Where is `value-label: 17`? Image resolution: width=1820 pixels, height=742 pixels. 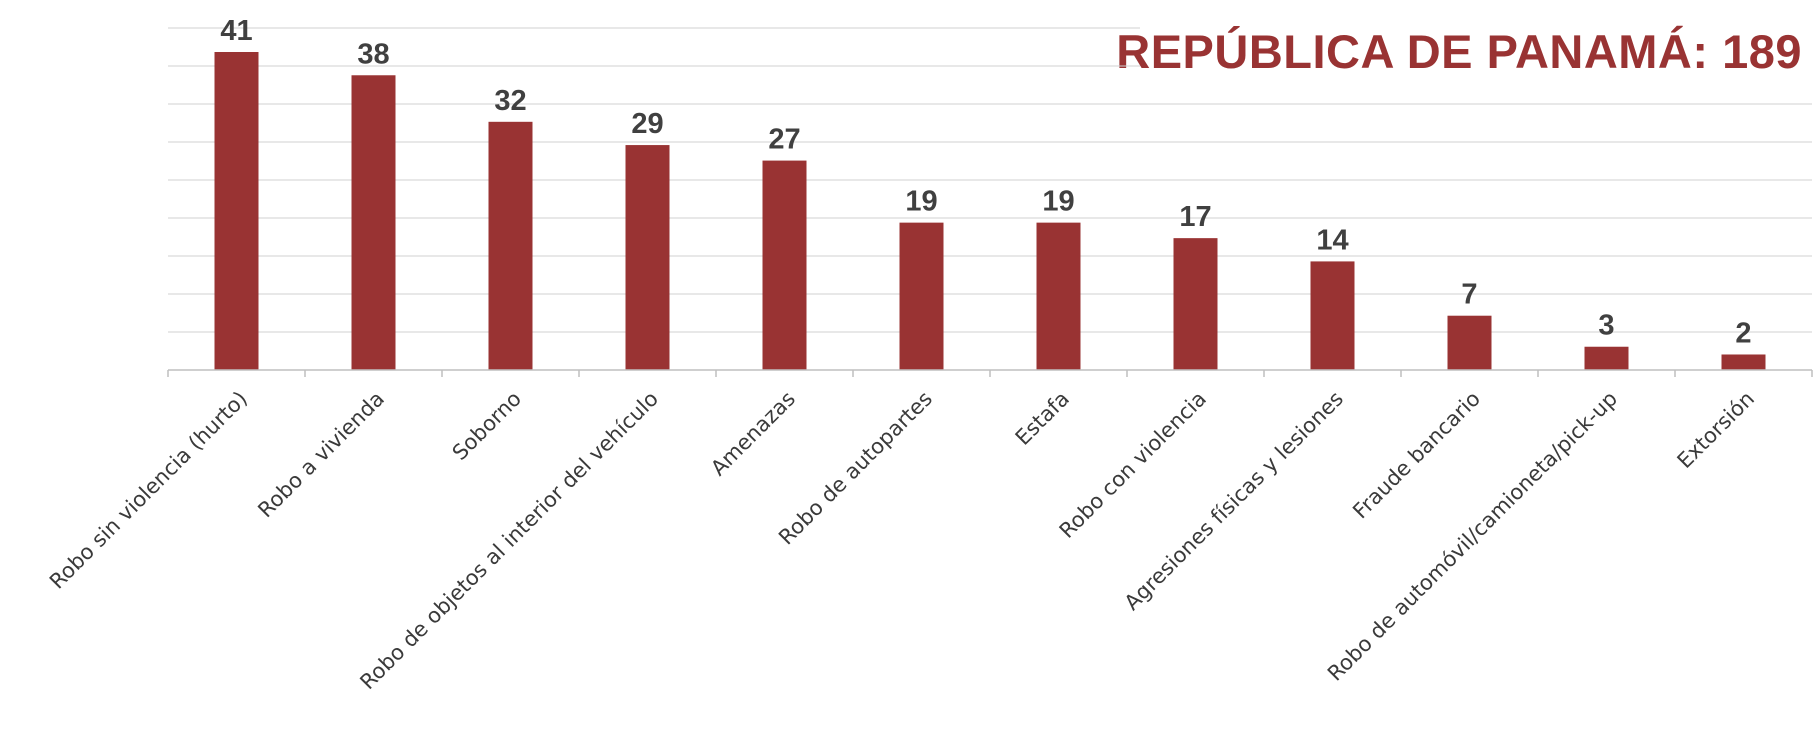 value-label: 17 is located at coordinates (1195, 217).